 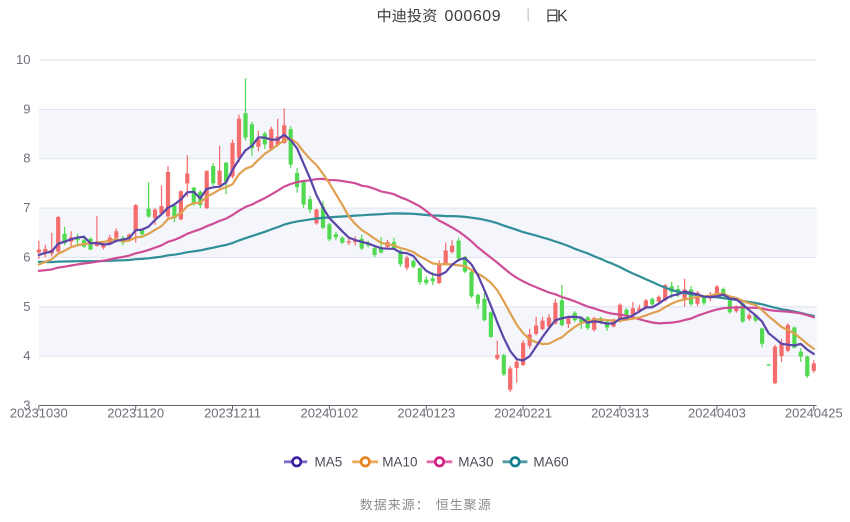 What do you see at coordinates (814, 413) in the screenshot?
I see `svg-text: 20240425` at bounding box center [814, 413].